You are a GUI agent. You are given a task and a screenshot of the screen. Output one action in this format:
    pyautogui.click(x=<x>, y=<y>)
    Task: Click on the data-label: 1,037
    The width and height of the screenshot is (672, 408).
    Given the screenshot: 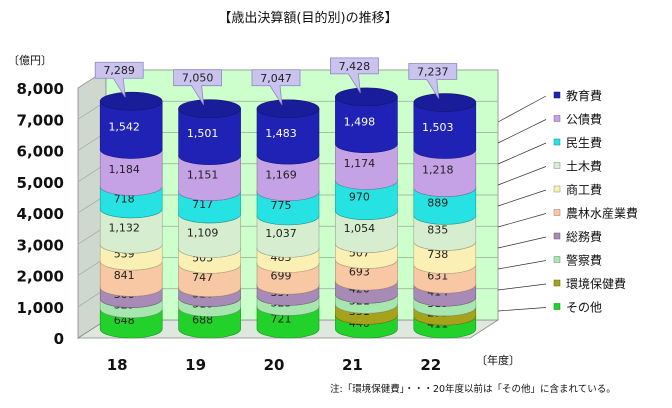 What is the action you would take?
    pyautogui.click(x=281, y=233)
    